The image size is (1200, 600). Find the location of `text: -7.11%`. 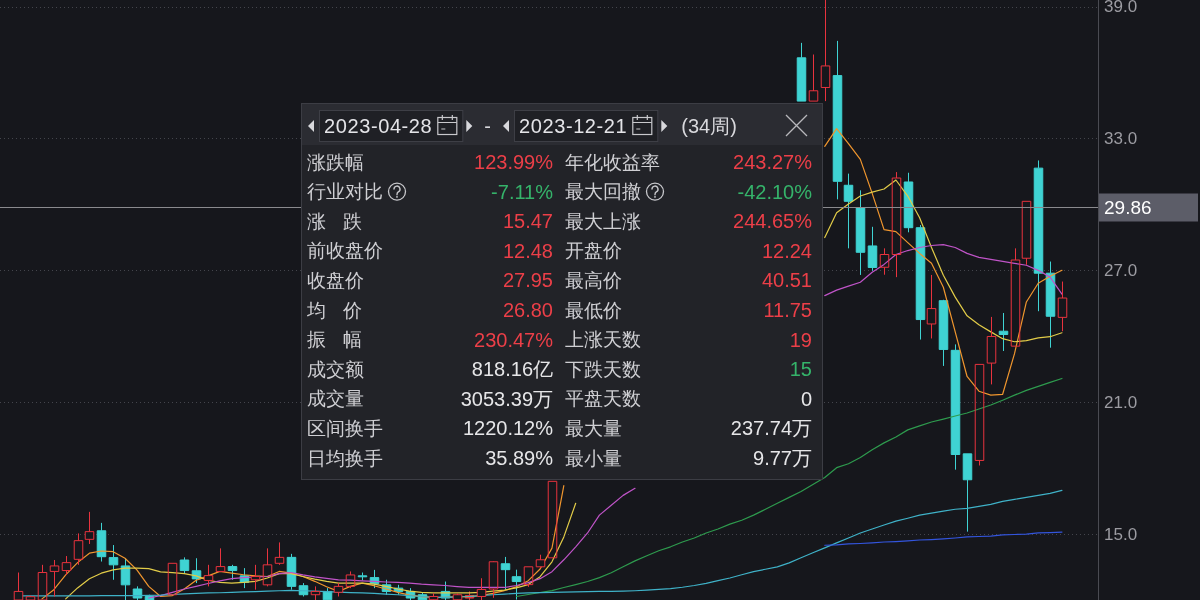

text: -7.11% is located at coordinates (522, 191).